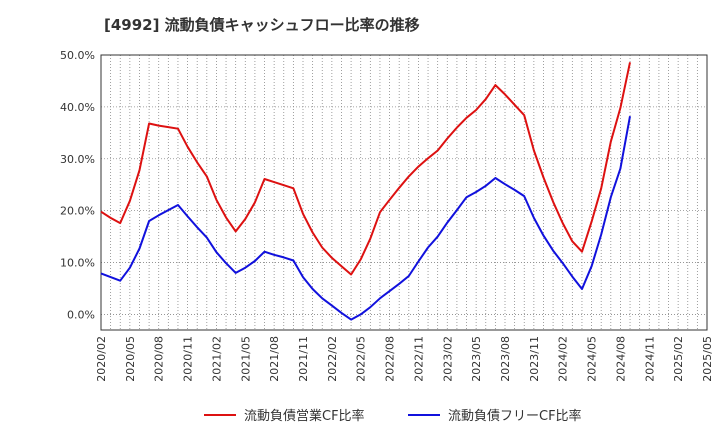  What do you see at coordinates (707, 359) in the screenshot?
I see `x-tick-label: 2025/05` at bounding box center [707, 359].